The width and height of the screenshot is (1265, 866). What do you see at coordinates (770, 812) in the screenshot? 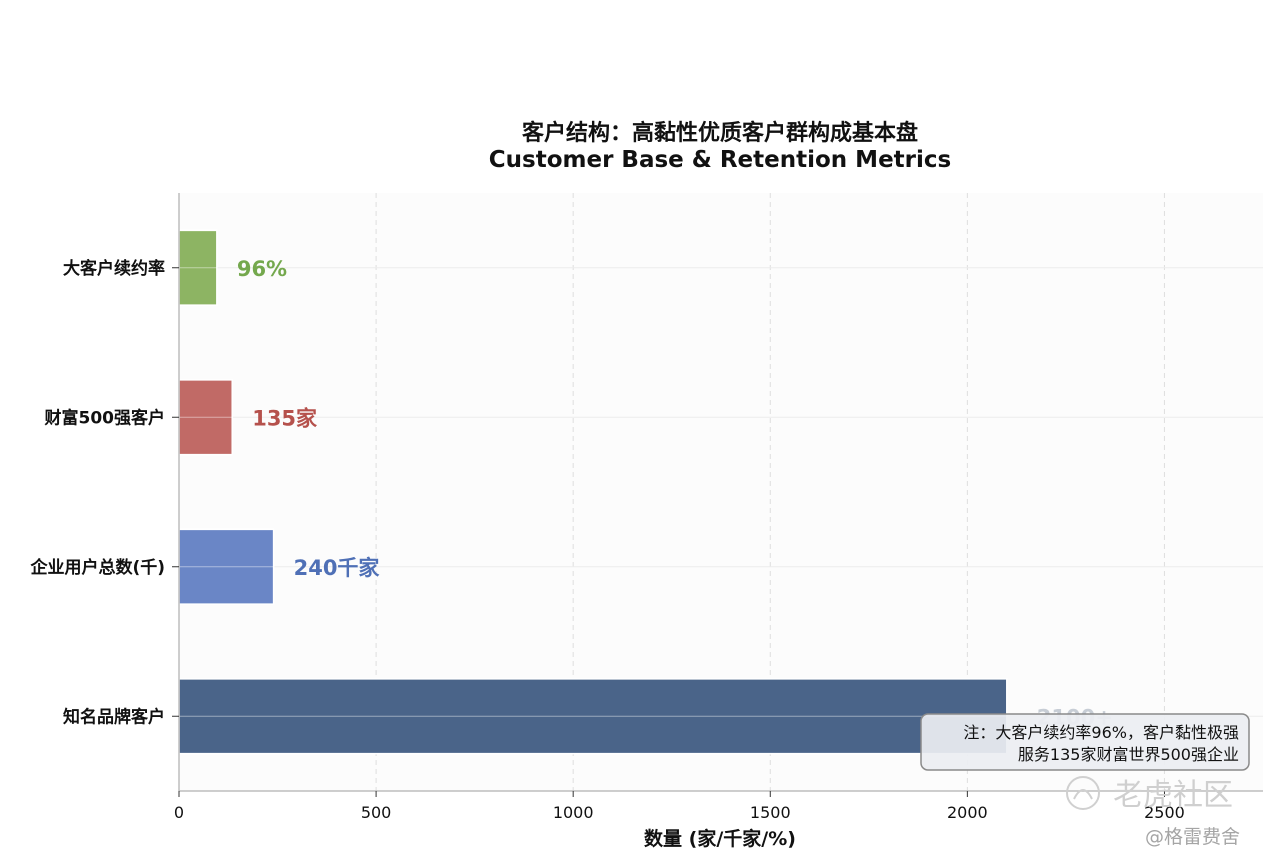
I see `x-tick-label: 1500` at bounding box center [770, 812].